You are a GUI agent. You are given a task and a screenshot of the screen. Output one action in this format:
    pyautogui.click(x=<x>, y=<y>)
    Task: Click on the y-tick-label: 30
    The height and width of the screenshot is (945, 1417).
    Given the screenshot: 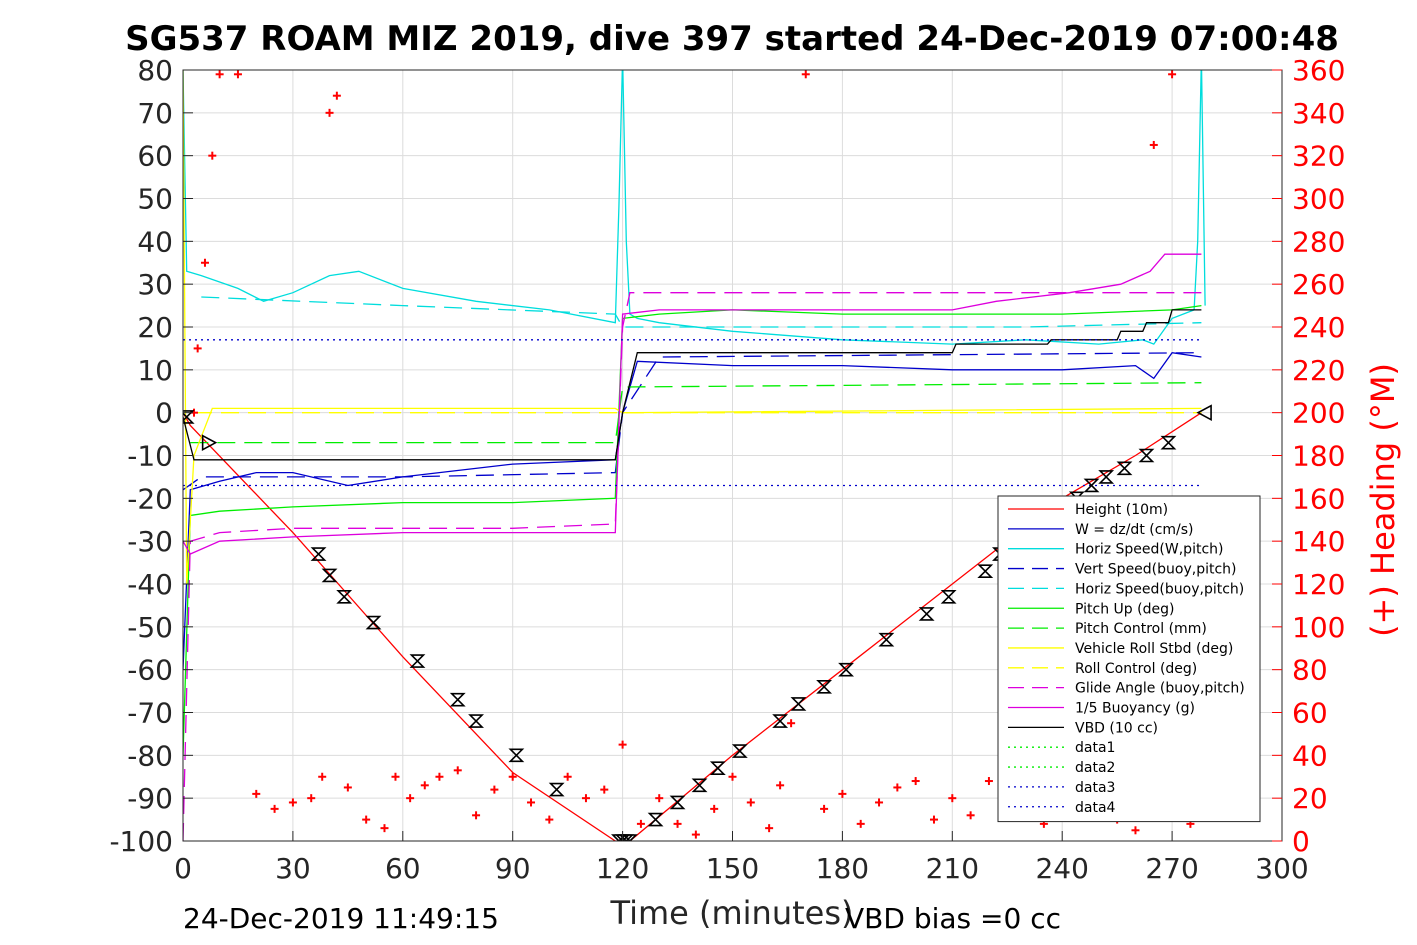 What is the action you would take?
    pyautogui.click(x=155, y=284)
    